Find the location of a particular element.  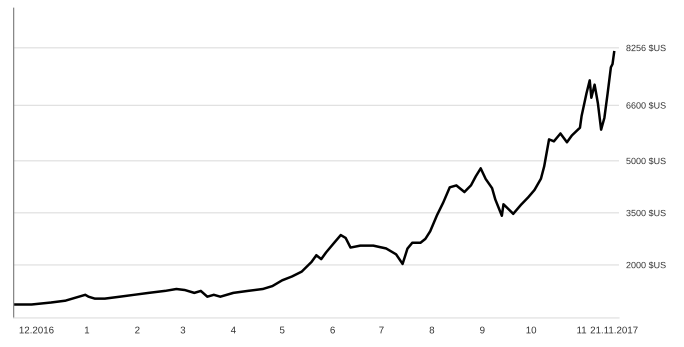

x-tick-label: 6 is located at coordinates (332, 330).